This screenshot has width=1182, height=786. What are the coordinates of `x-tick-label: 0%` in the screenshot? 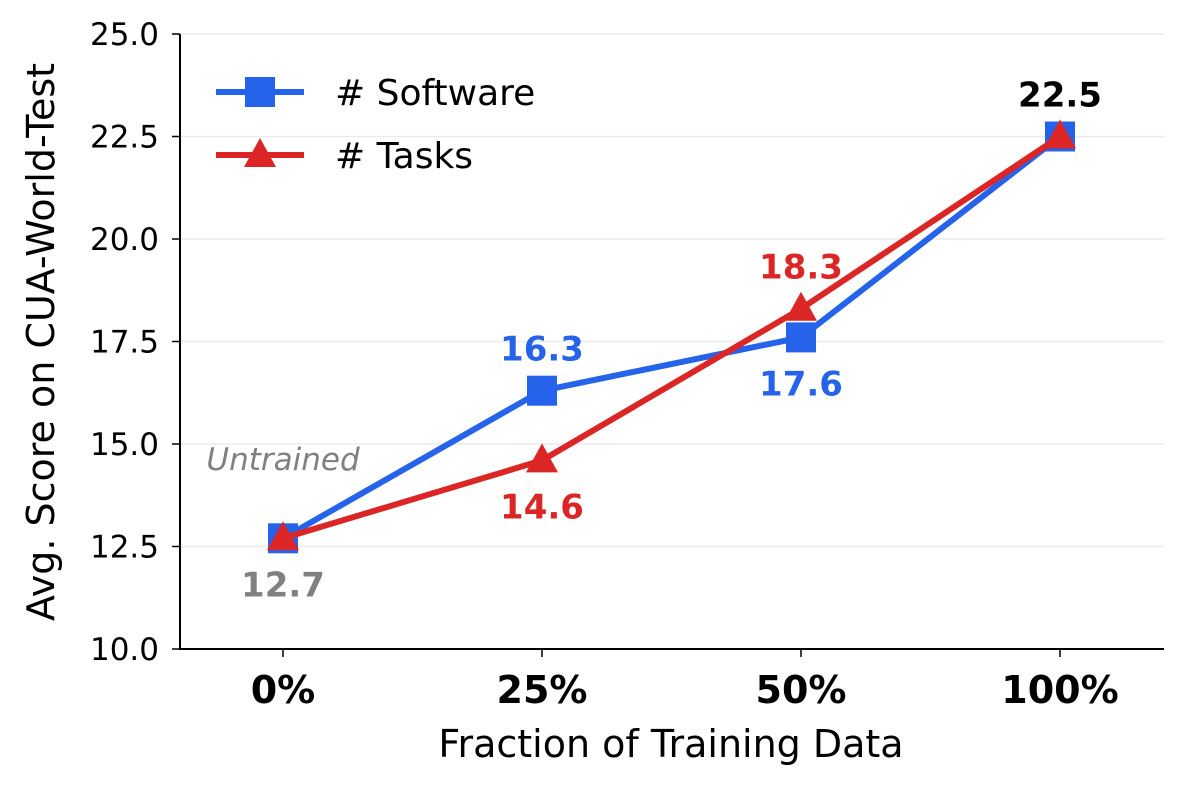 It's located at (283, 690).